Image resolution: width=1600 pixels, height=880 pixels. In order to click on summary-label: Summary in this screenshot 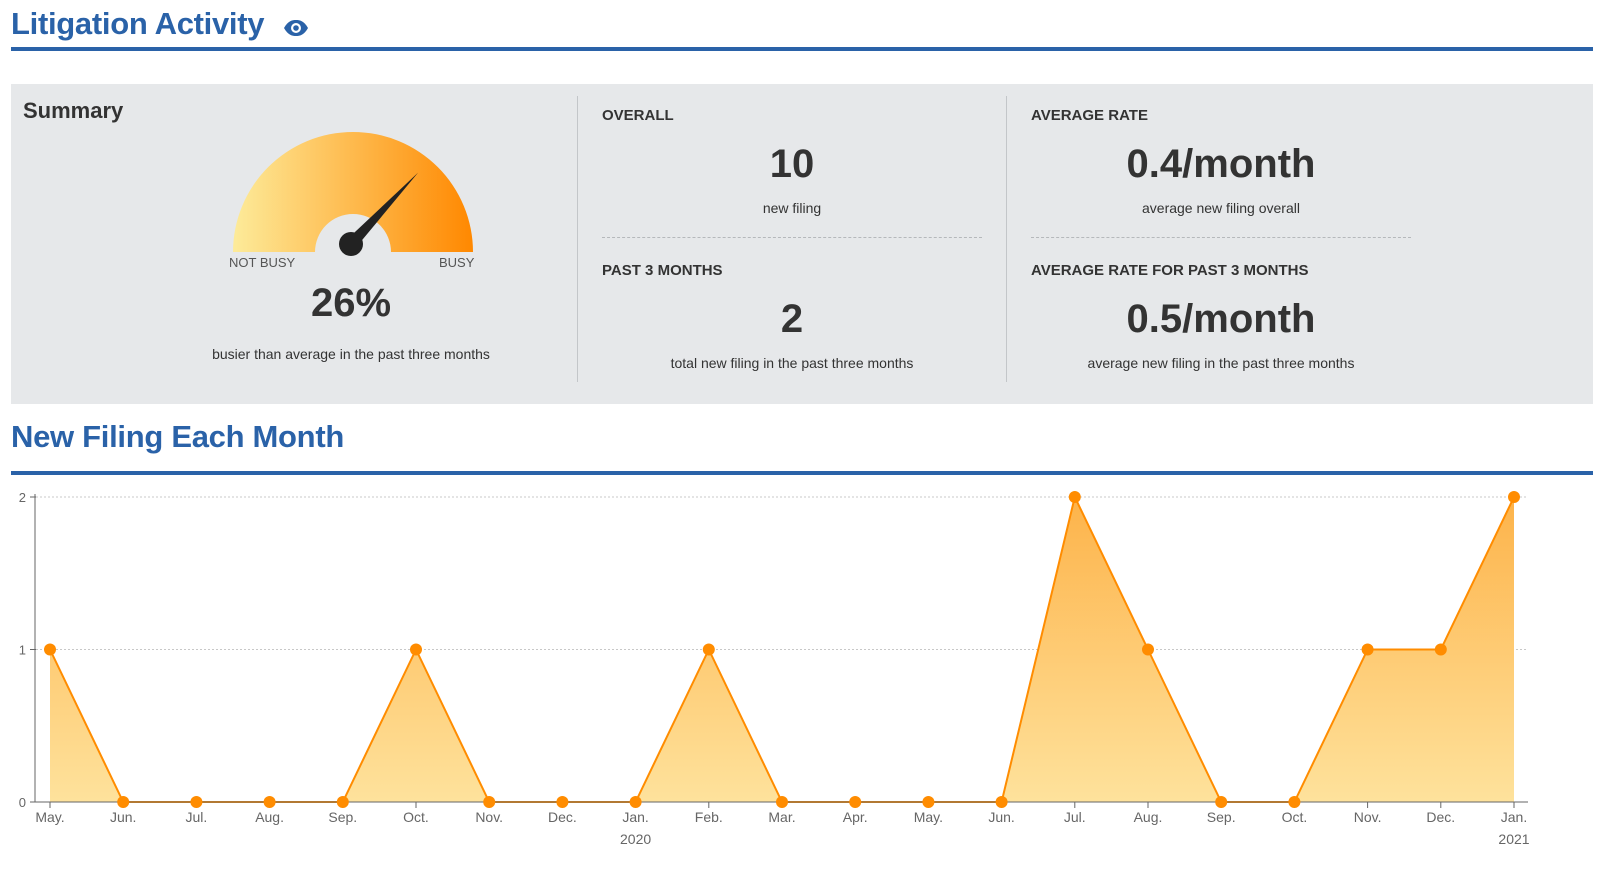, I will do `click(73, 110)`.